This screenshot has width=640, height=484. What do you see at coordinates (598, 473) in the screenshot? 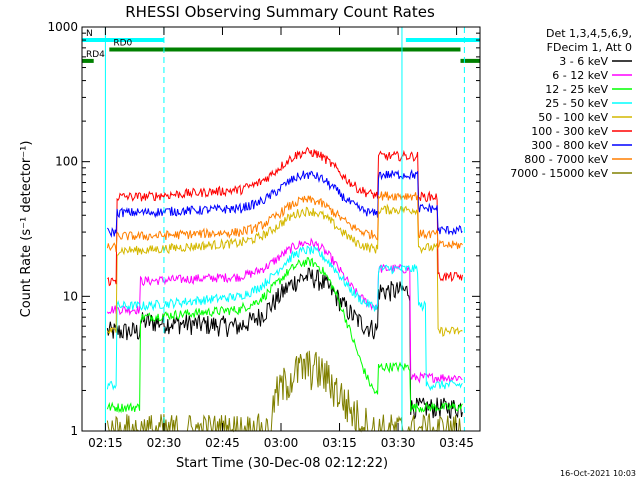
I see `footer-timestamp: 16-Oct-2021 10:03` at bounding box center [598, 473].